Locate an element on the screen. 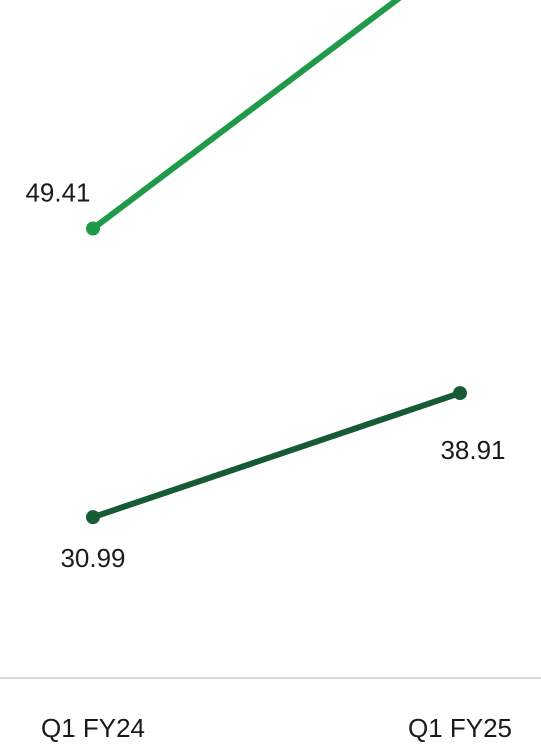 The height and width of the screenshot is (748, 541). x-tick-label-1: Q1 FY24 is located at coordinates (93, 728).